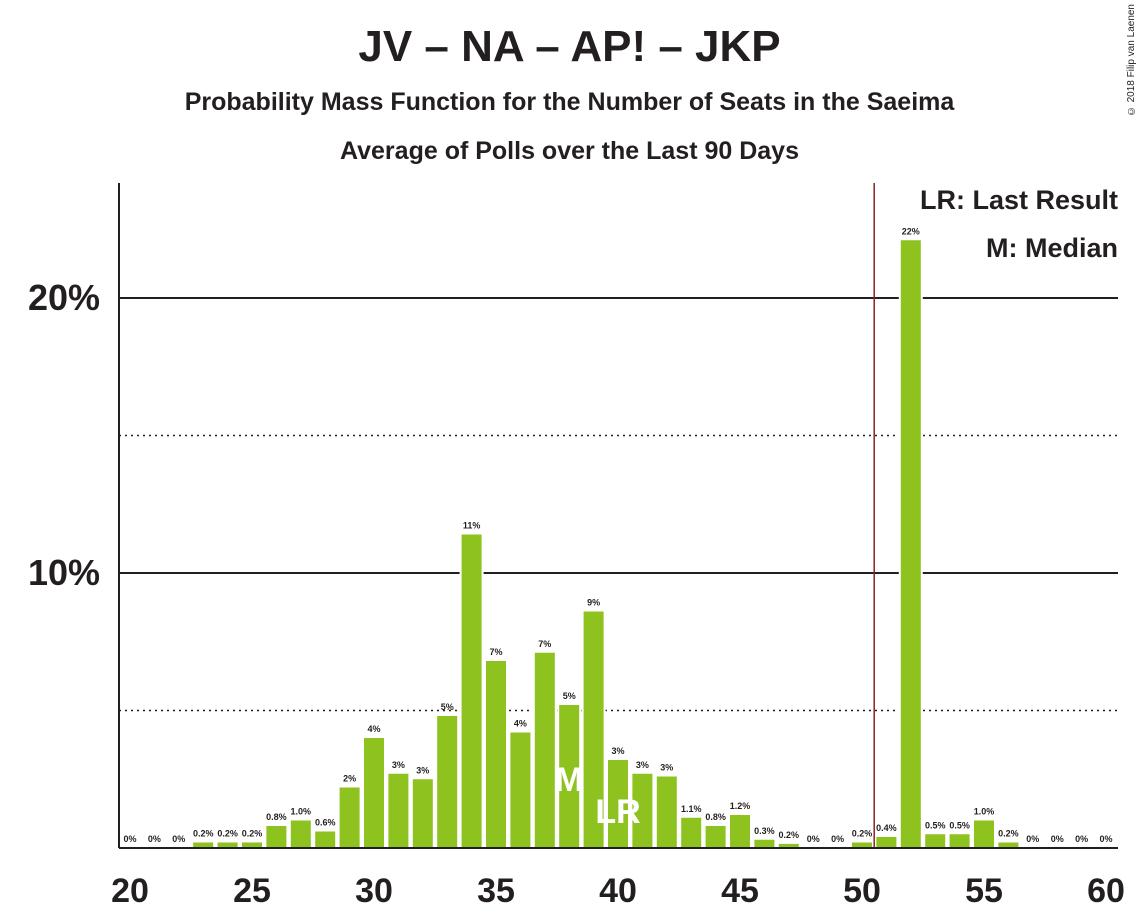 This screenshot has height=924, width=1139. I want to click on legend-last-result: LR: Last Result, so click(1019, 200).